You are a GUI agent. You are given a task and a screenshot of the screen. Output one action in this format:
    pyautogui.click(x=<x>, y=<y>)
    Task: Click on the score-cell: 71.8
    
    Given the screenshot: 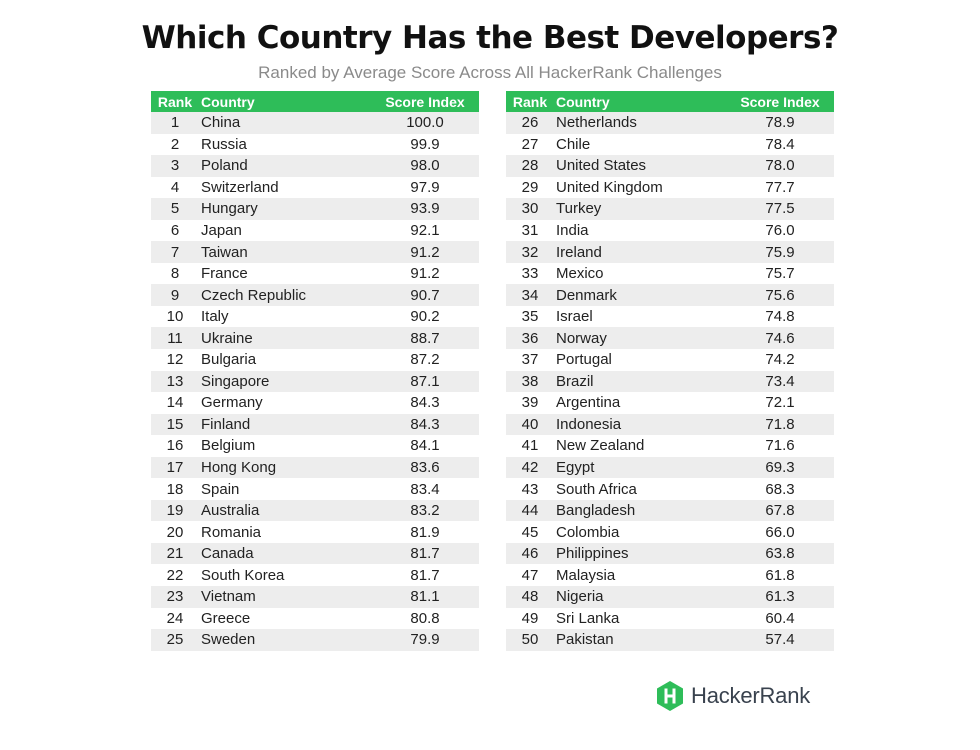 What is the action you would take?
    pyautogui.click(x=780, y=424)
    